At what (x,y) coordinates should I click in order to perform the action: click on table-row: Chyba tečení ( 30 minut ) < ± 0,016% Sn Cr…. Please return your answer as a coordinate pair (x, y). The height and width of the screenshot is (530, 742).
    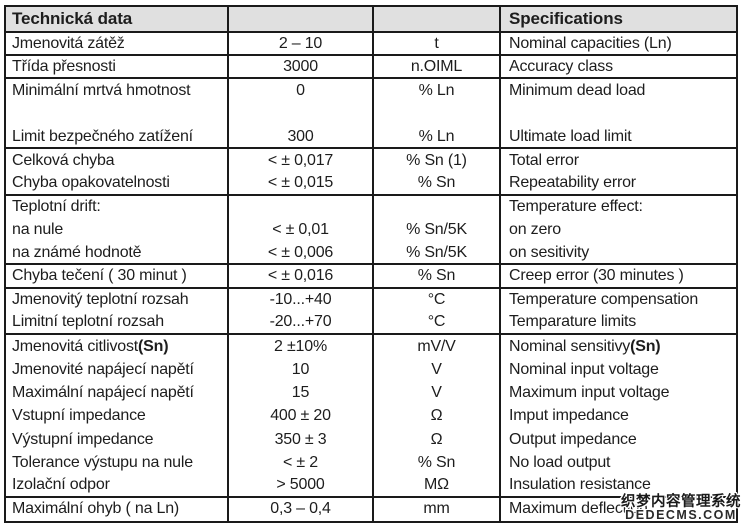
    Looking at the image, I should click on (371, 277).